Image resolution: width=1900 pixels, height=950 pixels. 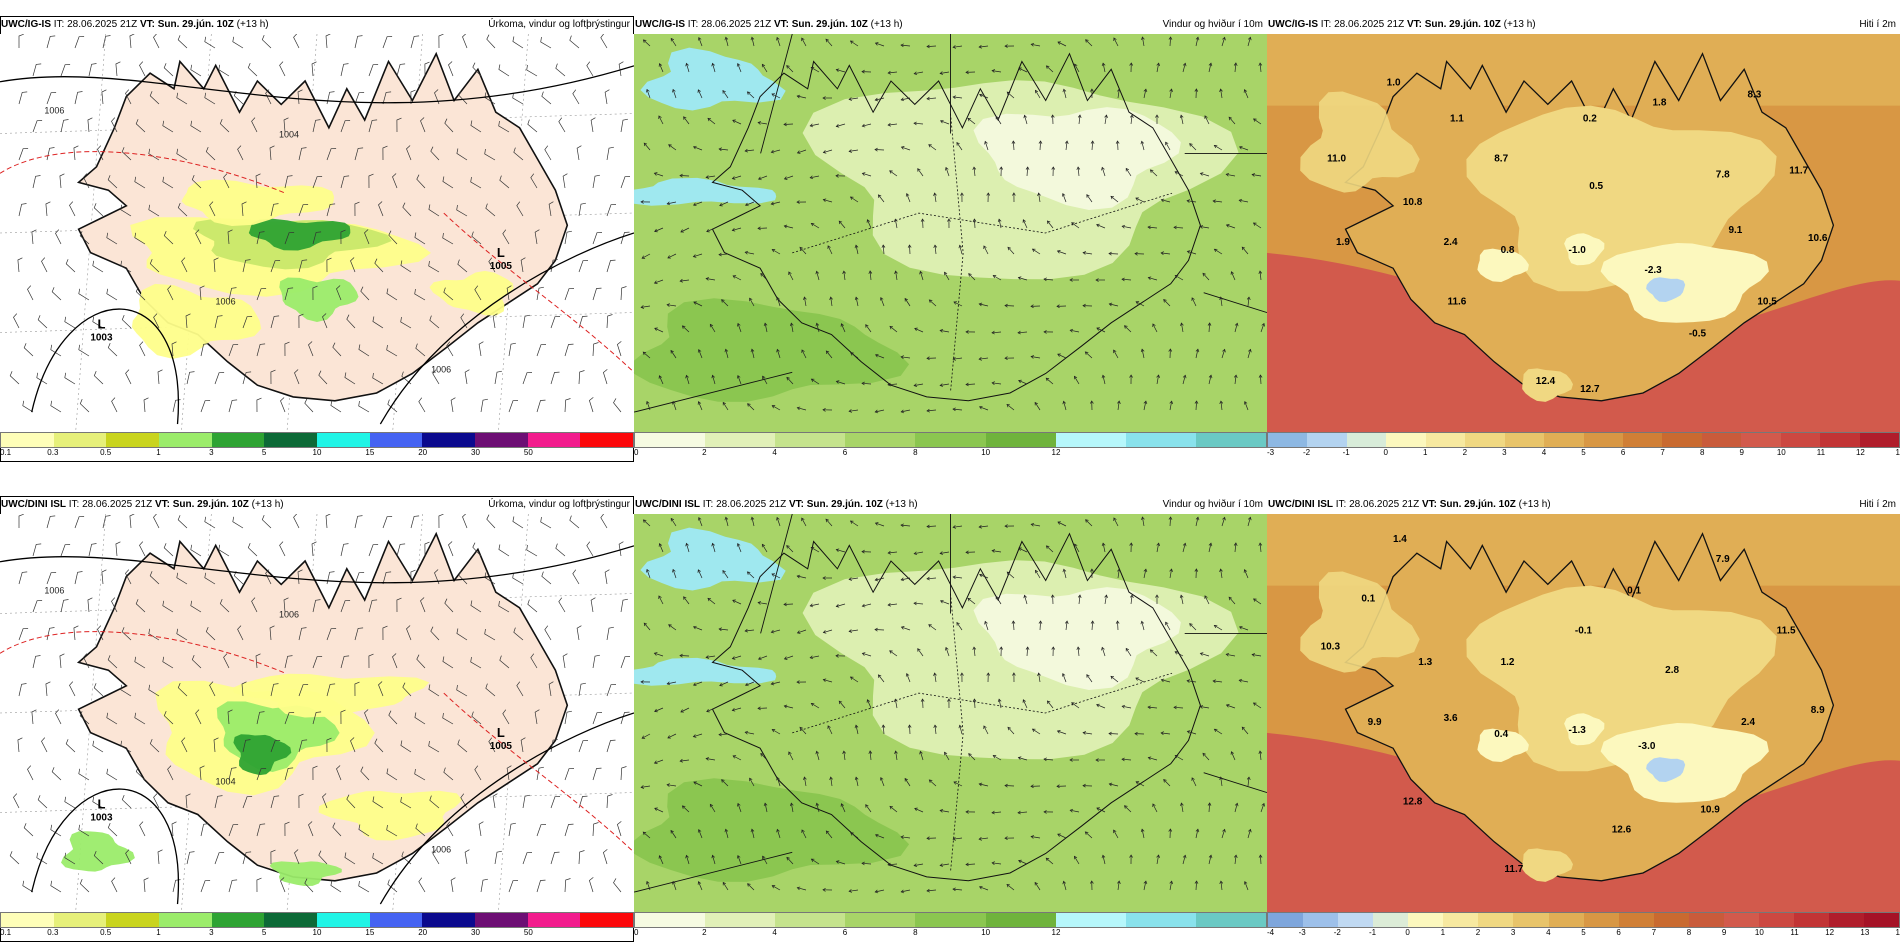 What do you see at coordinates (1698, 333) in the screenshot?
I see `temperature-value-label: -0.5` at bounding box center [1698, 333].